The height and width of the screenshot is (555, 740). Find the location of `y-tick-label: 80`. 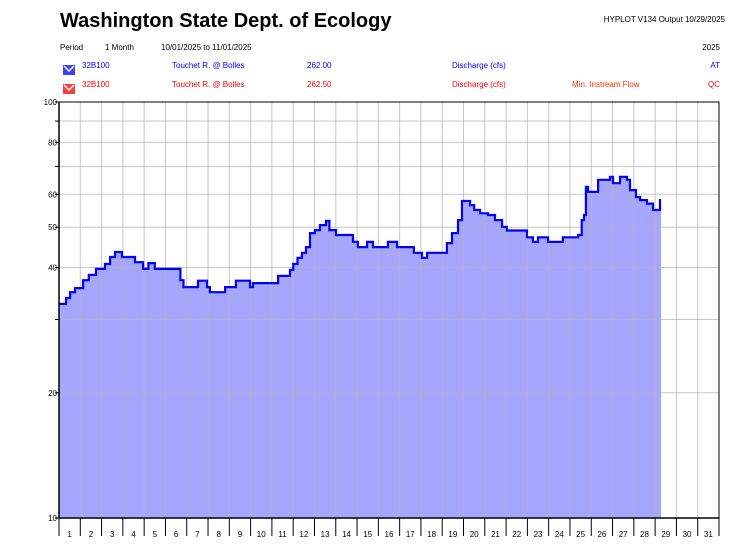

y-tick-label: 80 is located at coordinates (52, 142).